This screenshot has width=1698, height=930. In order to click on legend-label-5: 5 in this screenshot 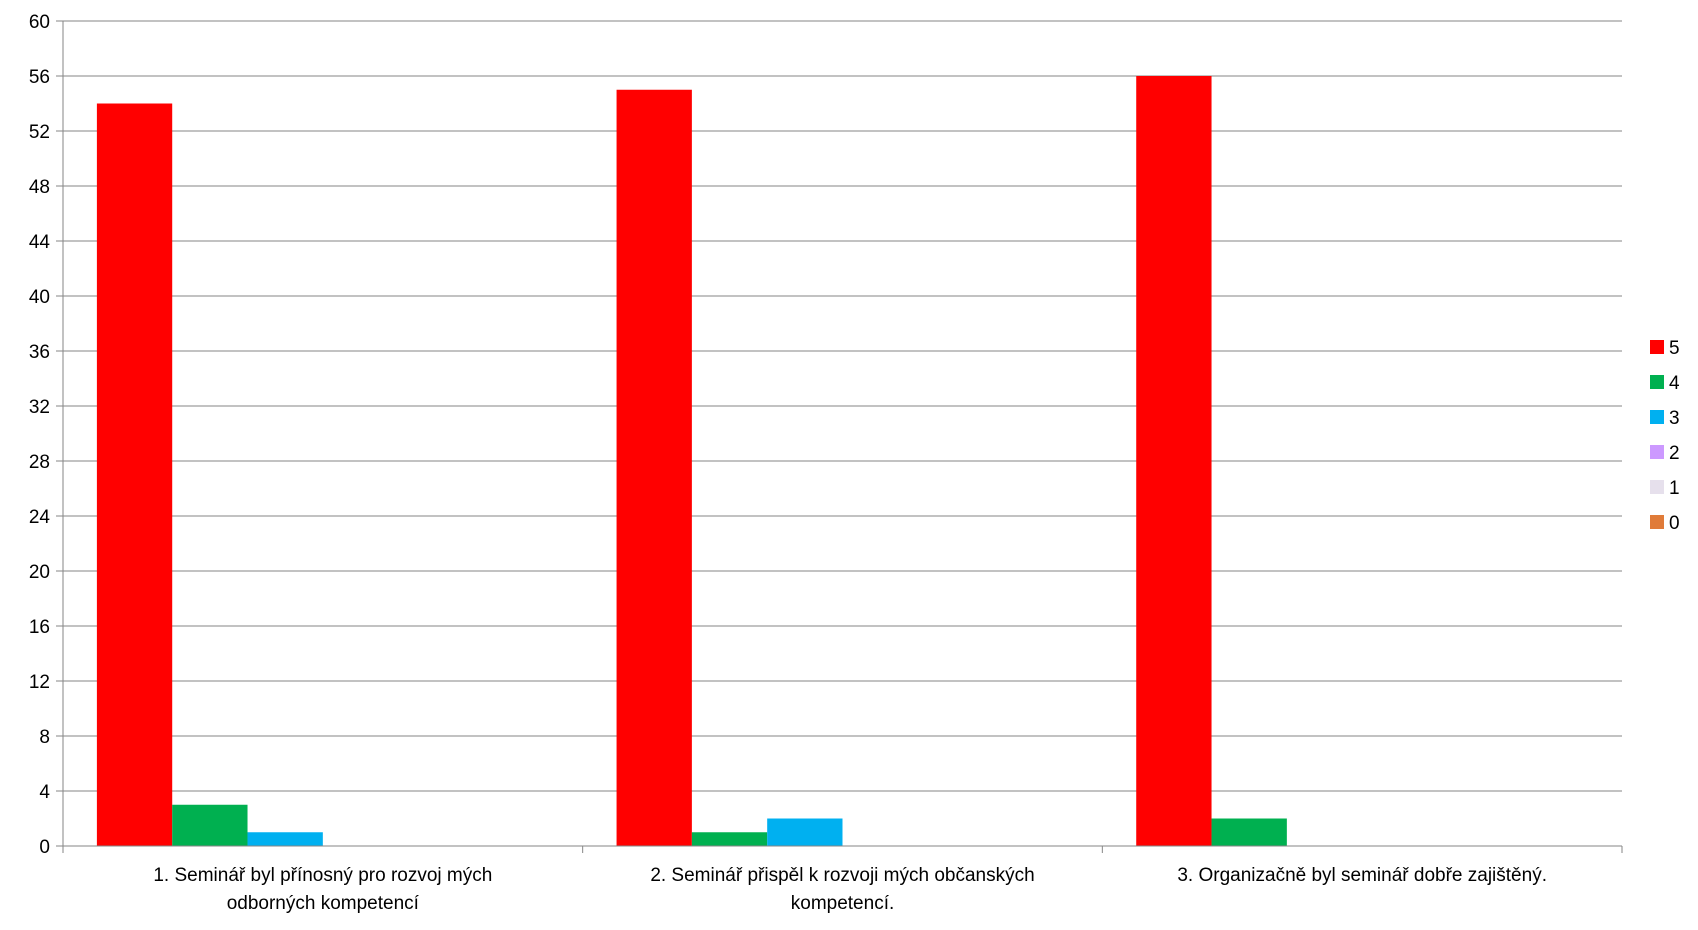, I will do `click(1674, 348)`.